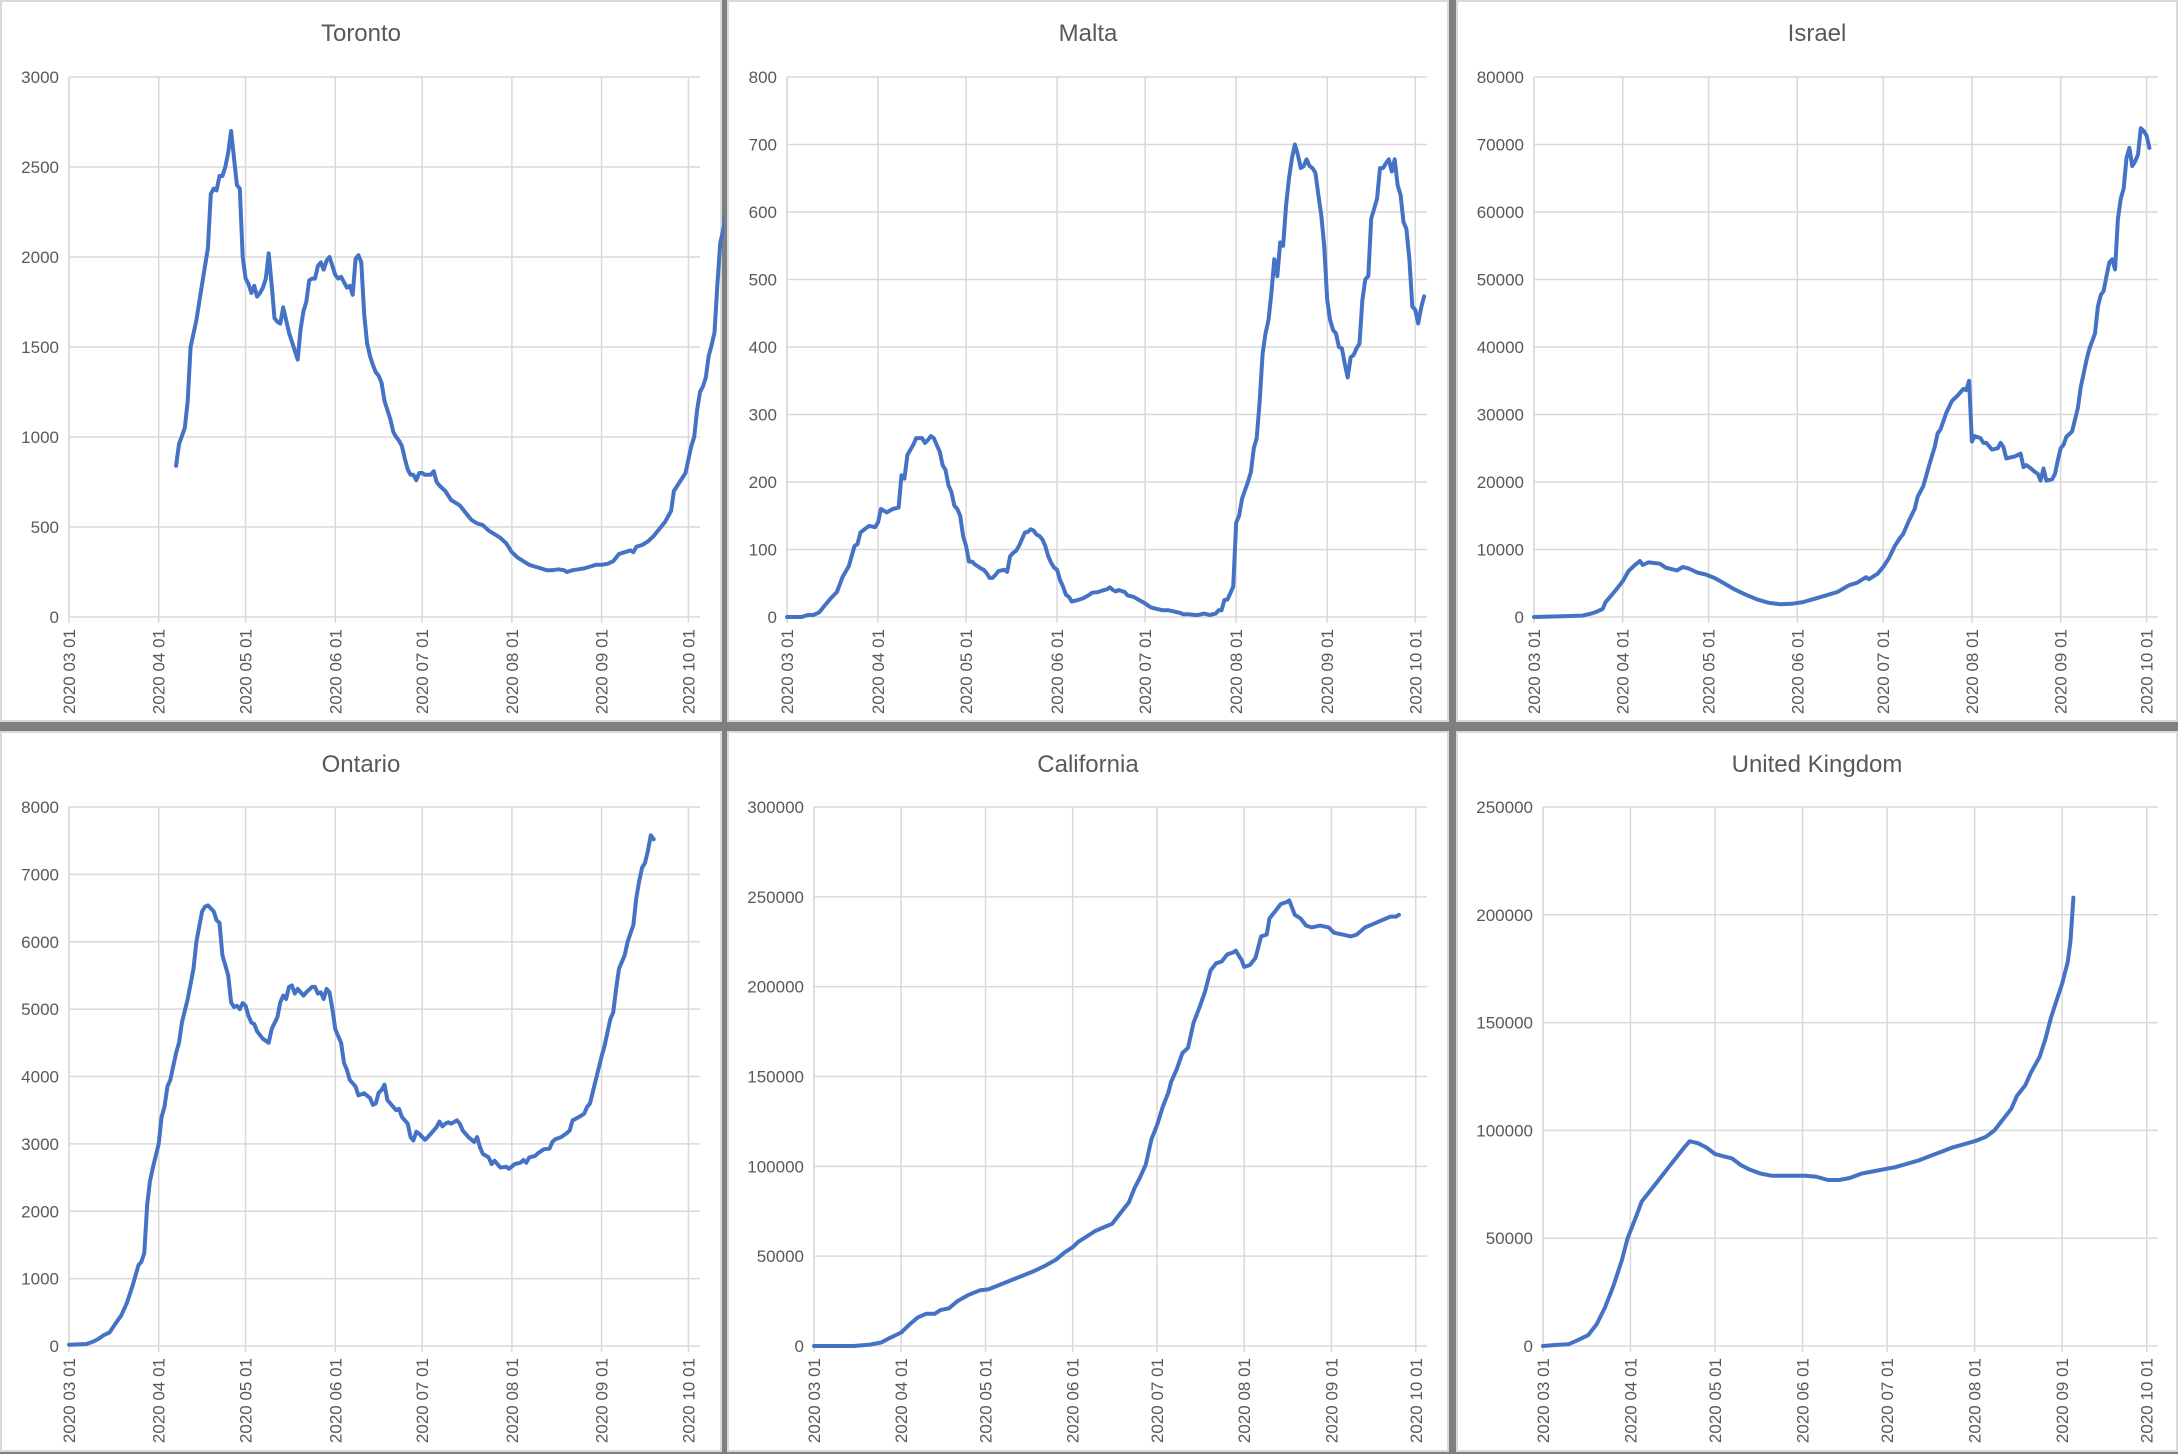  I want to click on chart-title: Toronto, so click(361, 33).